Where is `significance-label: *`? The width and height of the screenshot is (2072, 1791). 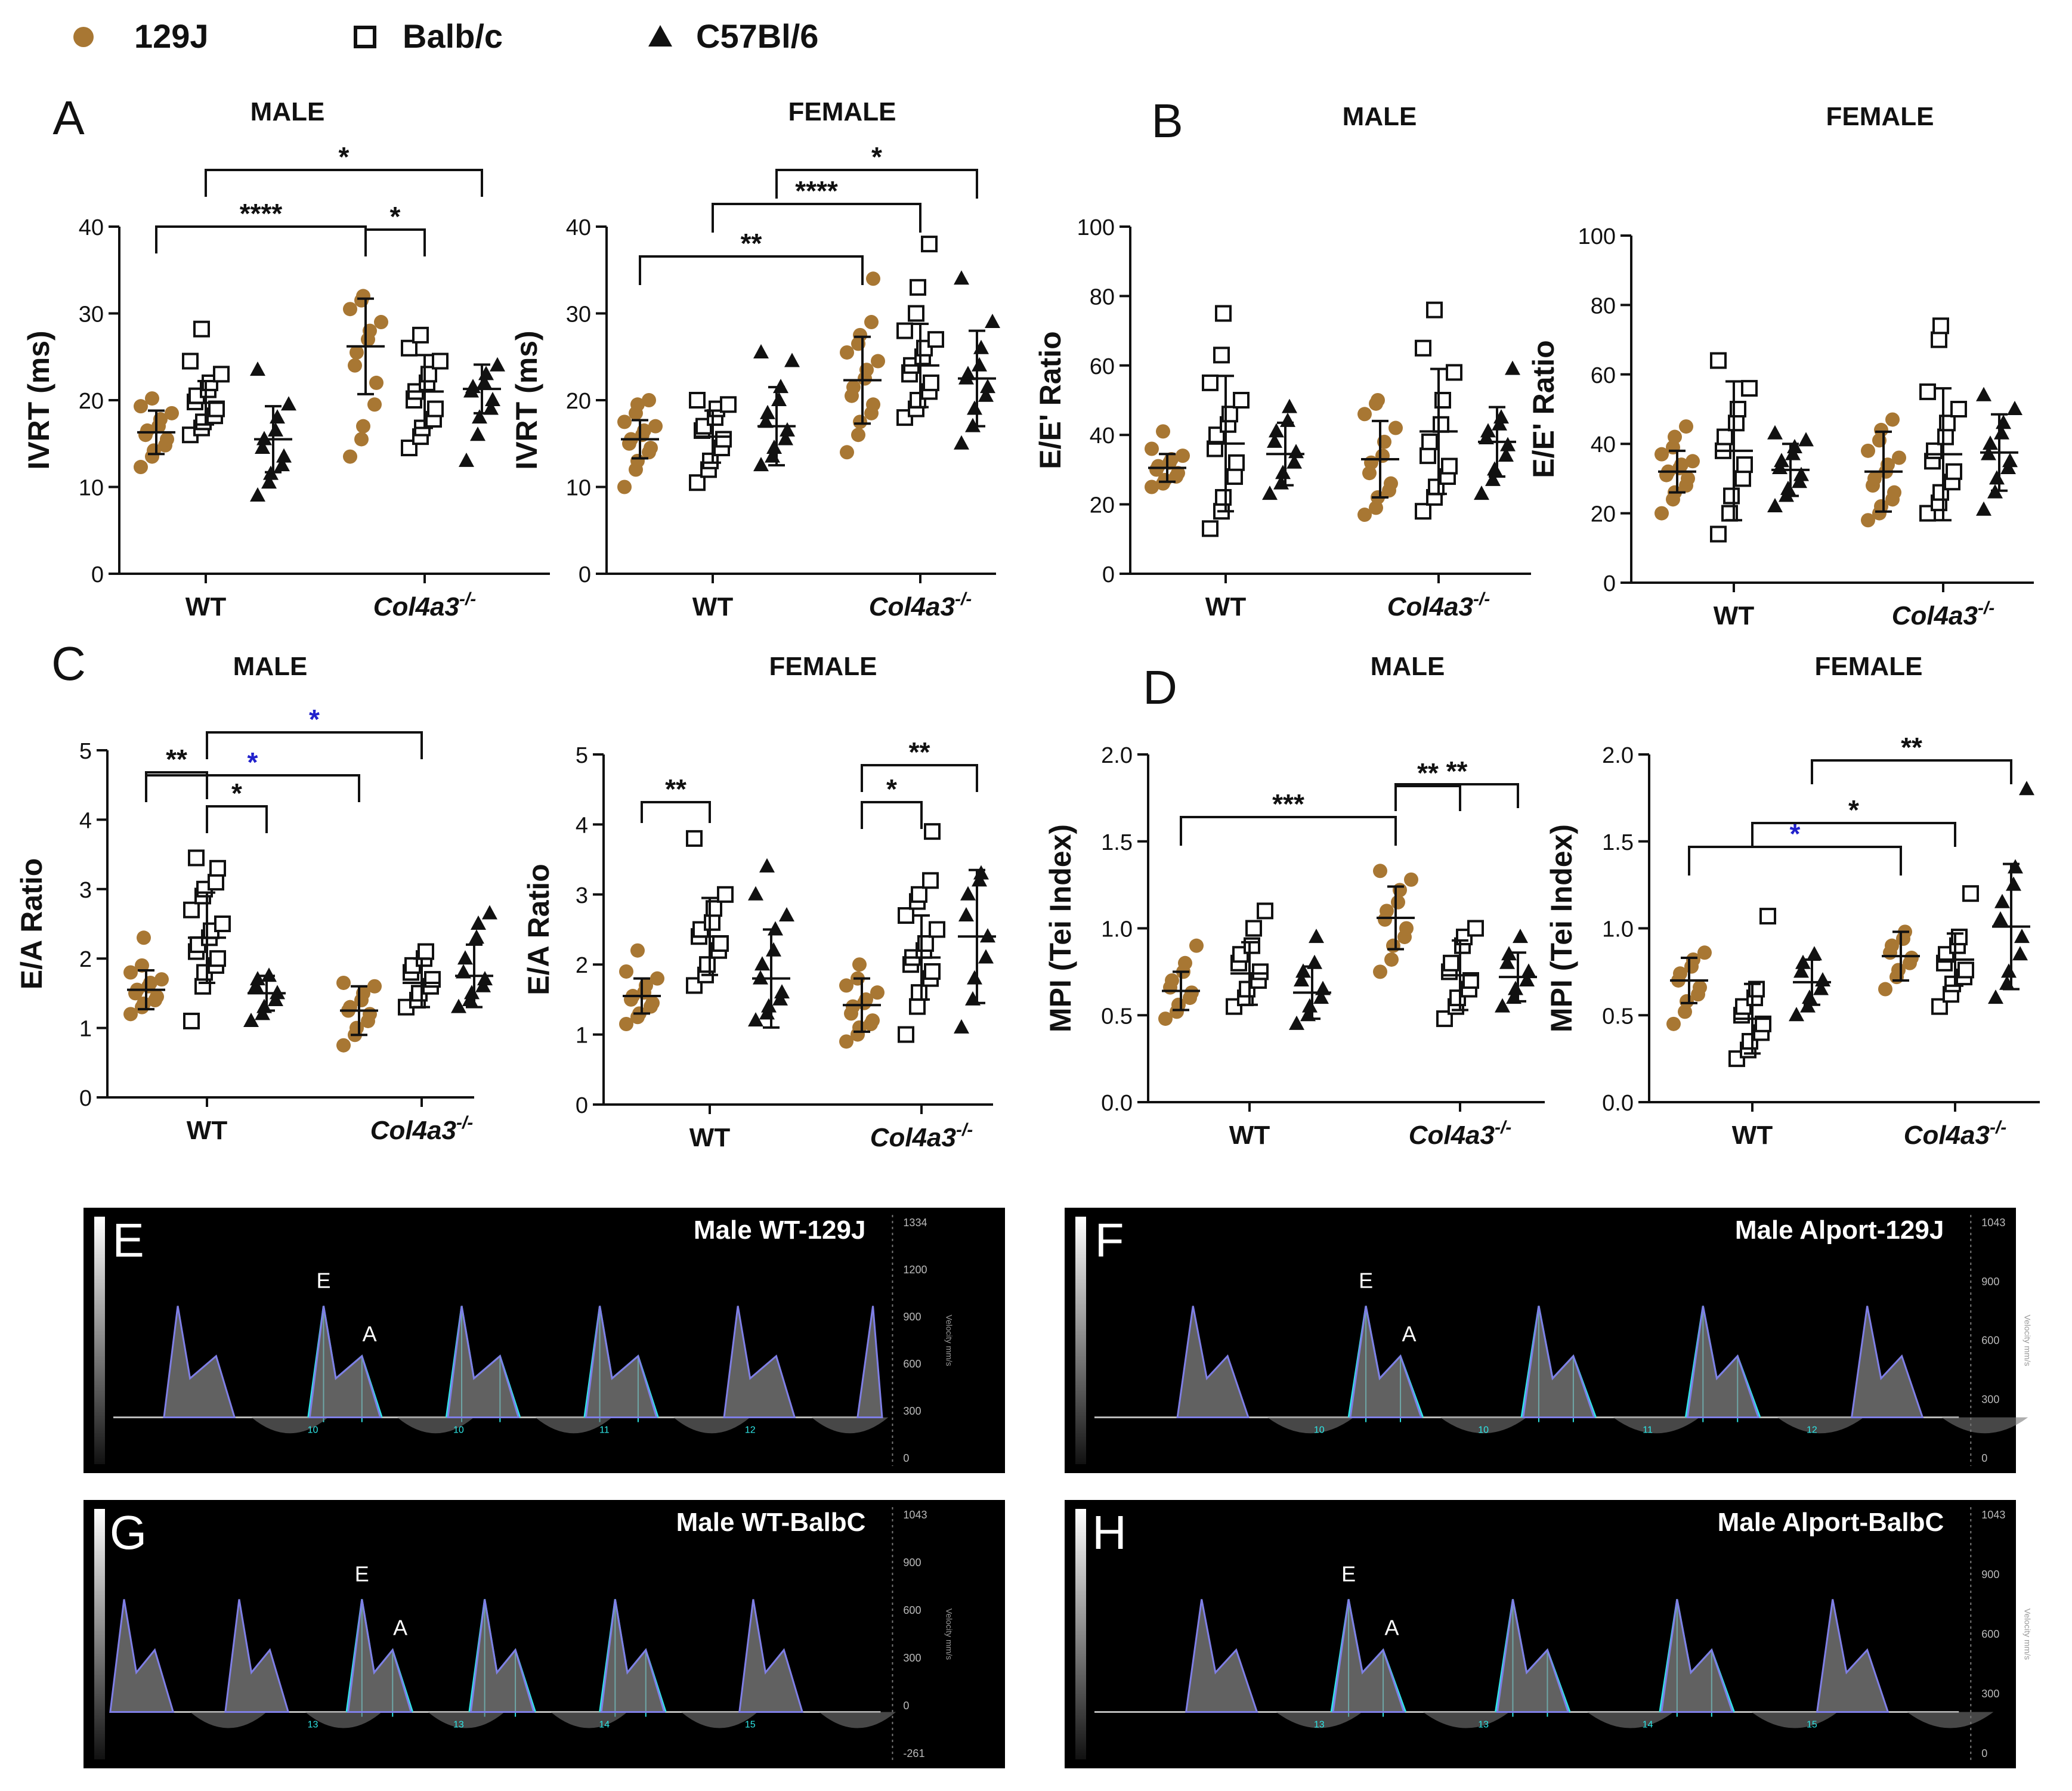 significance-label: * is located at coordinates (253, 762).